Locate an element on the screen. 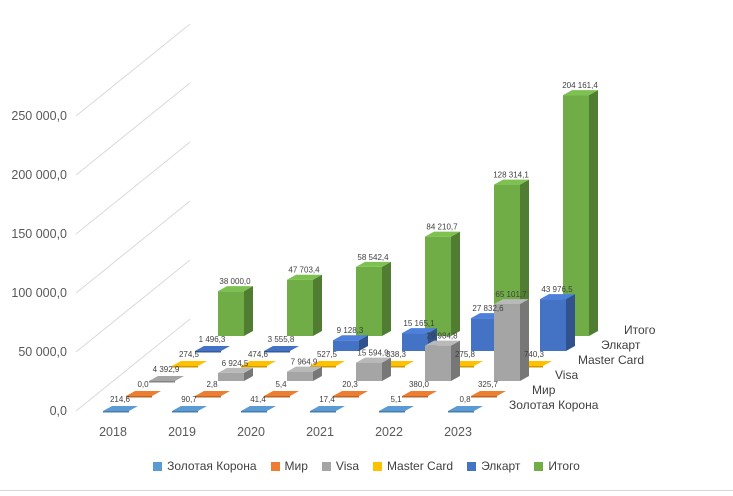 This screenshot has width=733, height=496. data-label: 29 984,8 is located at coordinates (442, 336).